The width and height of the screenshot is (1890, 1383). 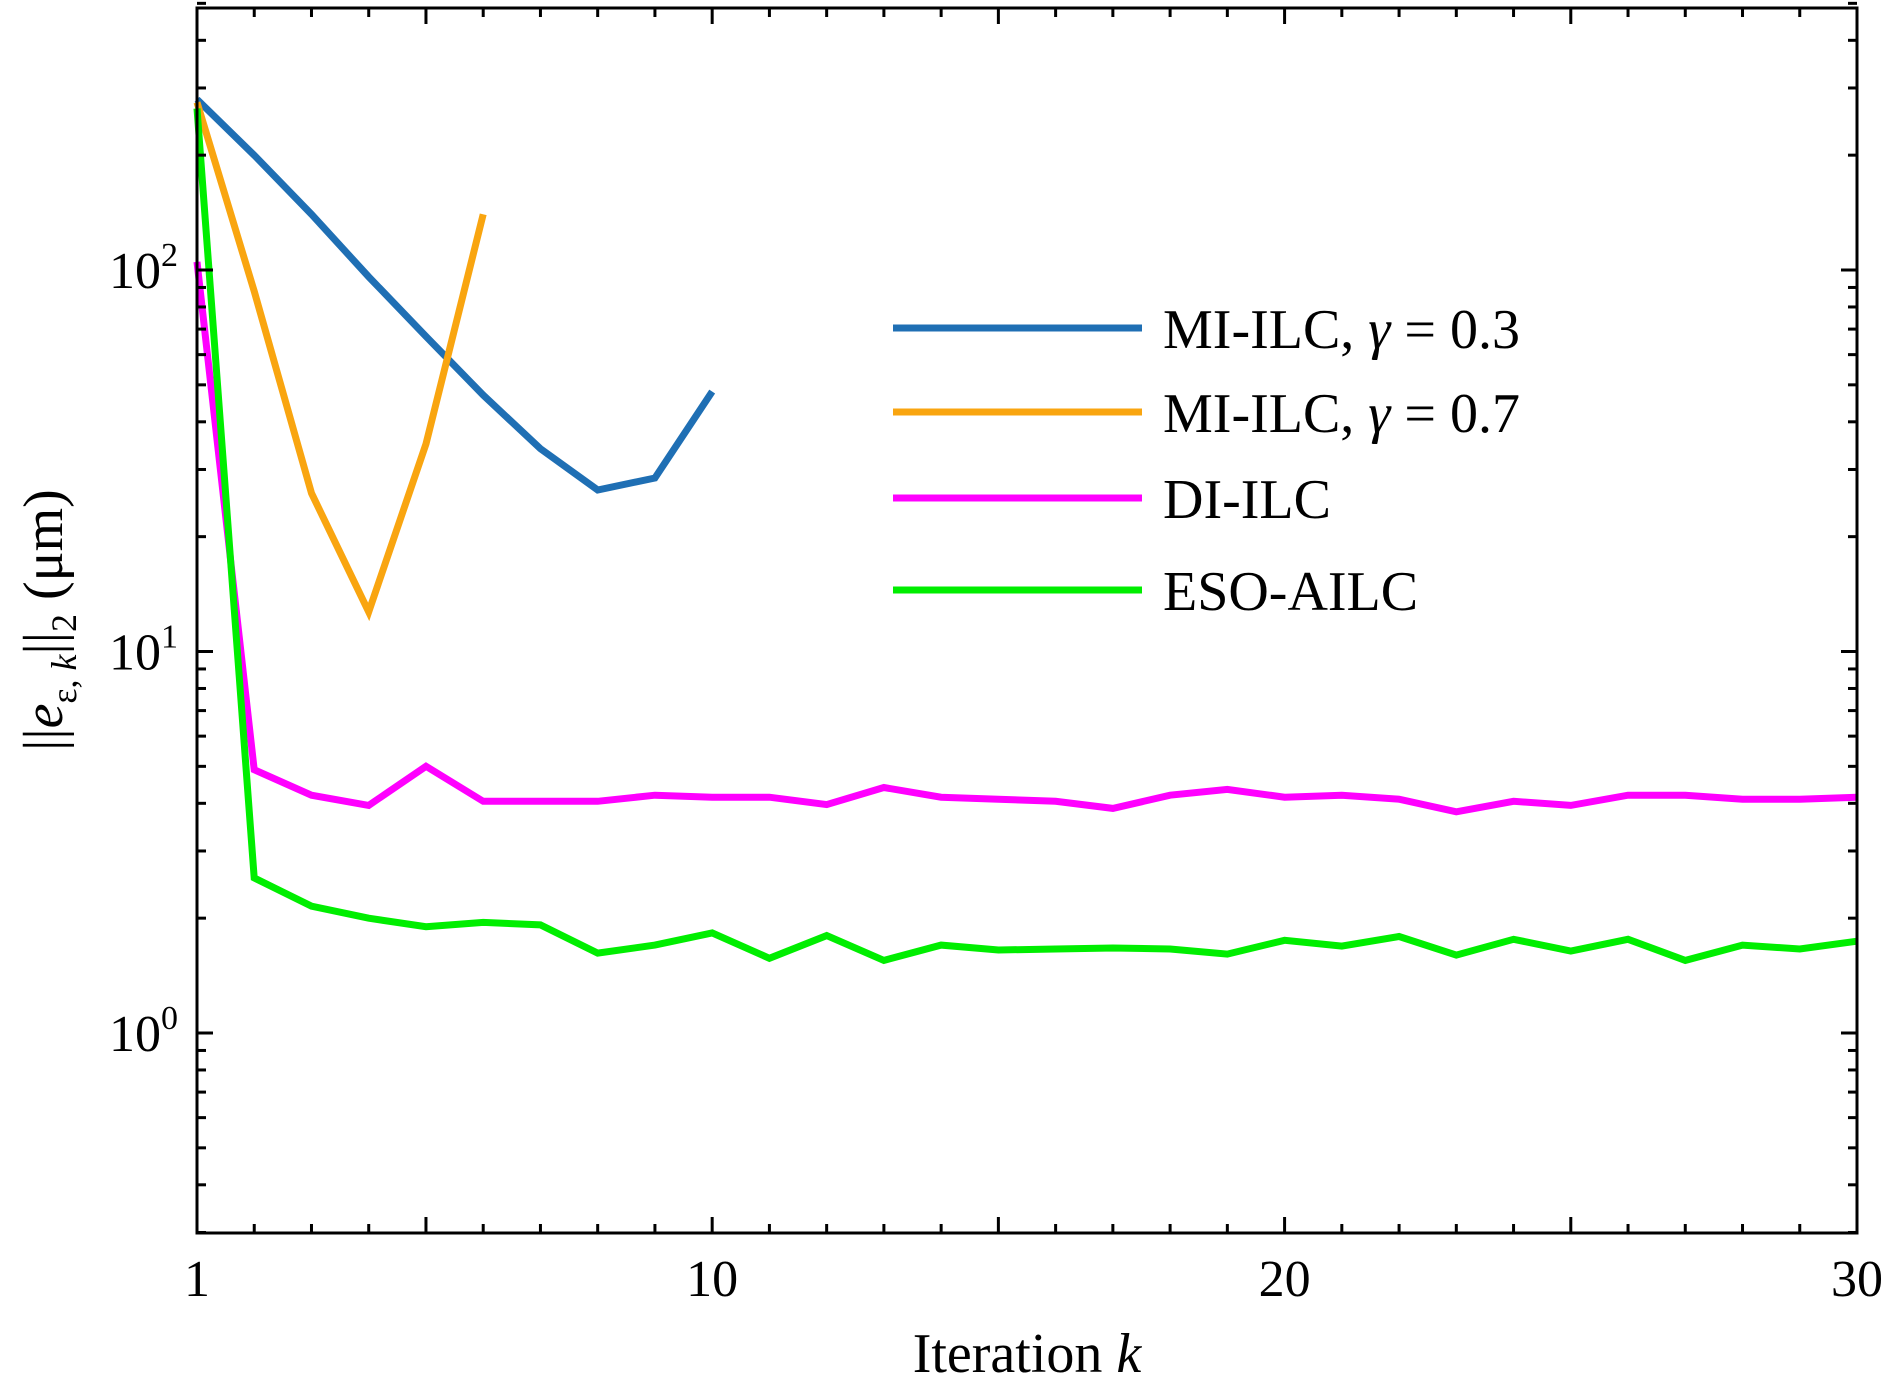 What do you see at coordinates (143, 650) in the screenshot?
I see `y-tick-label-1: 10¹` at bounding box center [143, 650].